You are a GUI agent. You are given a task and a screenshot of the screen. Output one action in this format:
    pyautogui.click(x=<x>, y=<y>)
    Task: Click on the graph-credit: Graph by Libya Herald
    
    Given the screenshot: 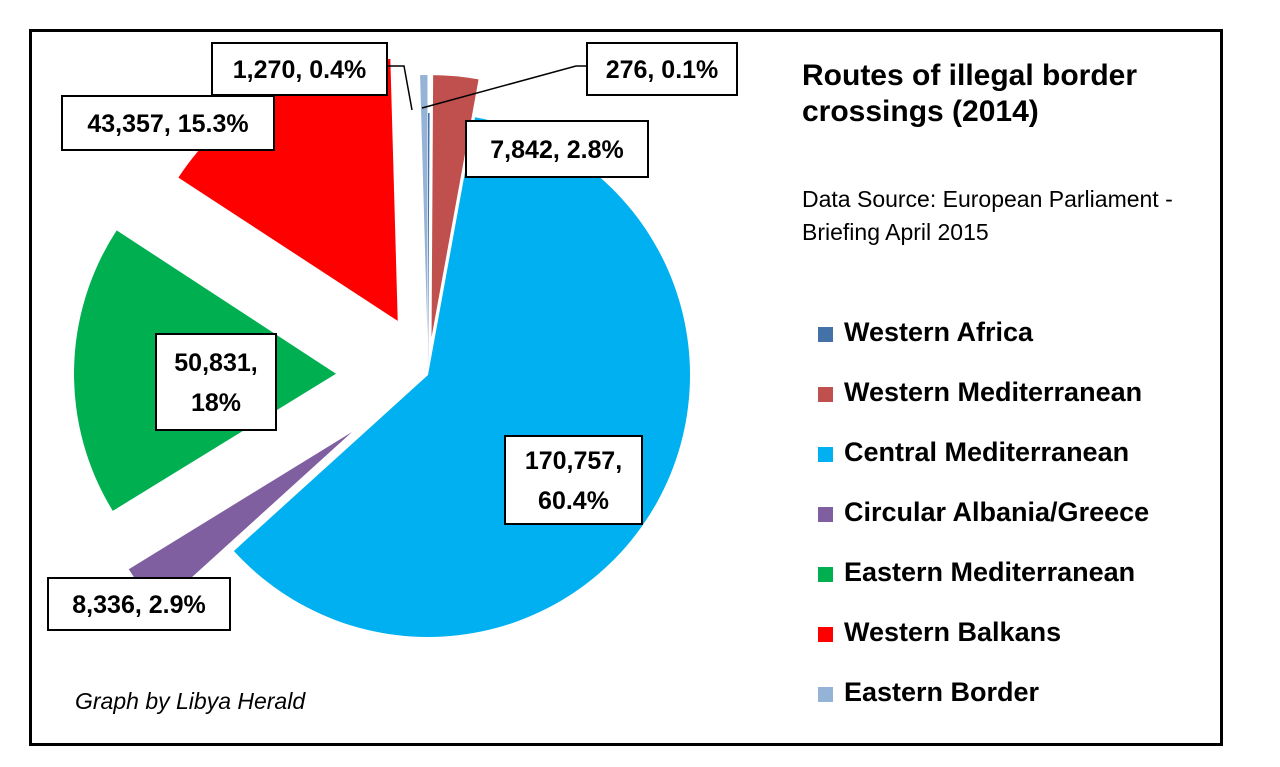 What is the action you would take?
    pyautogui.click(x=190, y=701)
    